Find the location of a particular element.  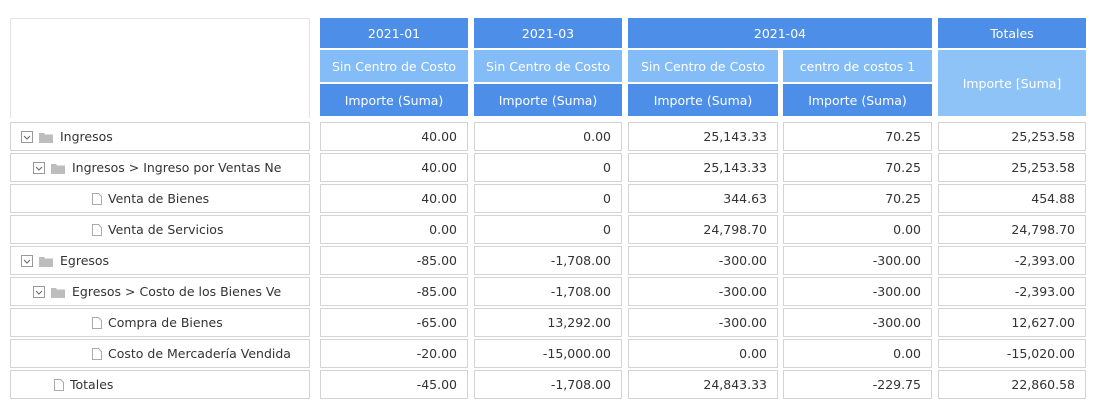

value-cell: 25,143.33 is located at coordinates (703, 167).